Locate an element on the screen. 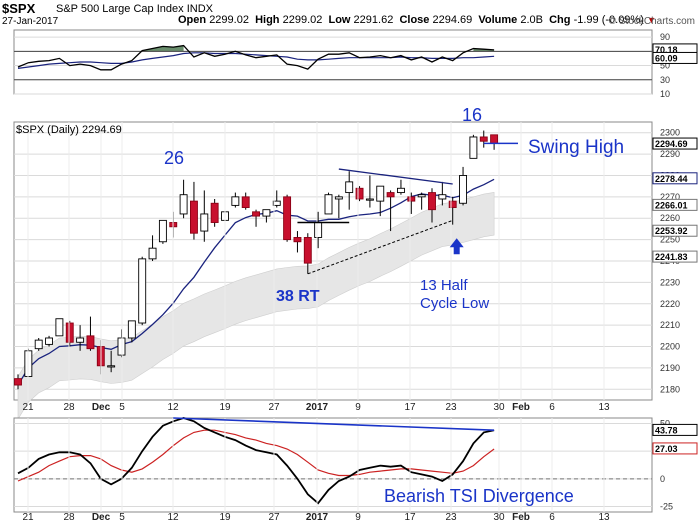  price-tick-label: 2200 is located at coordinates (670, 347).